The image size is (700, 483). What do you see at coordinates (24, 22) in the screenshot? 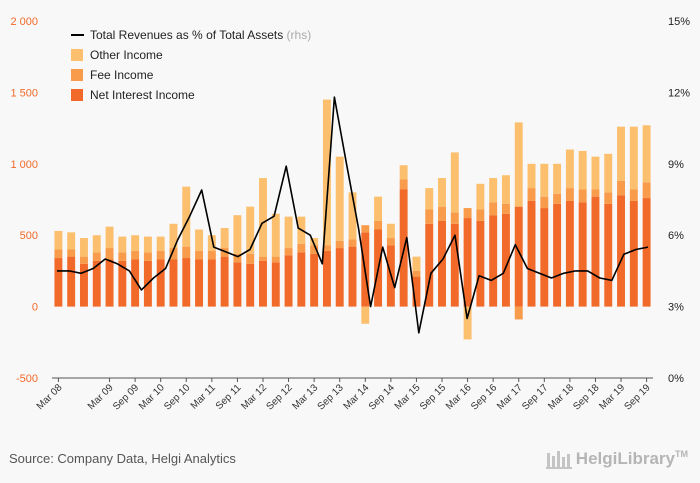
I see `y-left-tick-label: 2 000` at bounding box center [24, 22].